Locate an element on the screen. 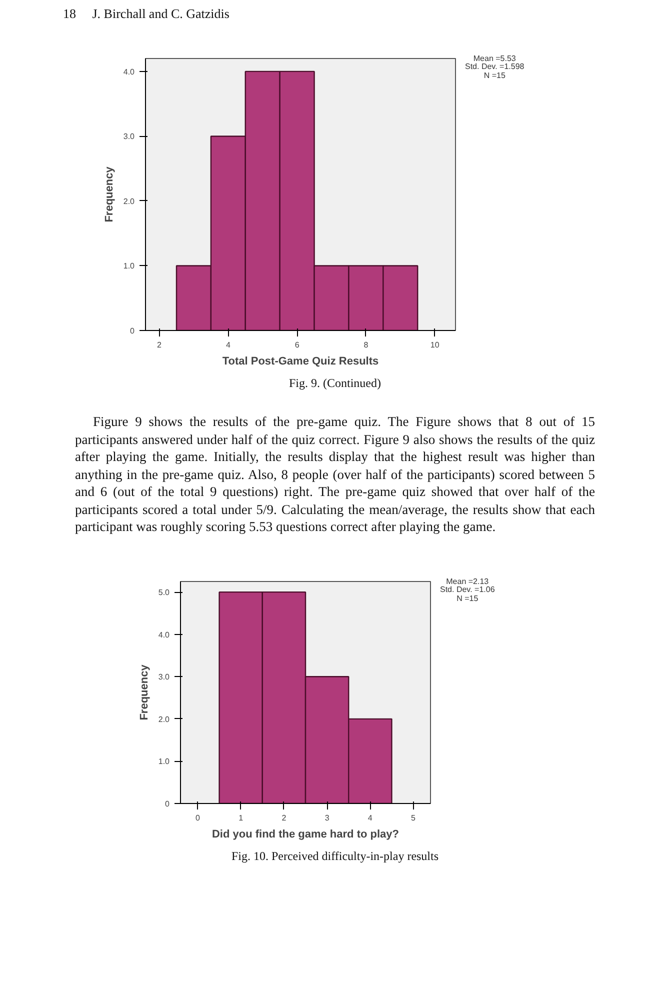  y-tick-label: 5.0 is located at coordinates (164, 593).